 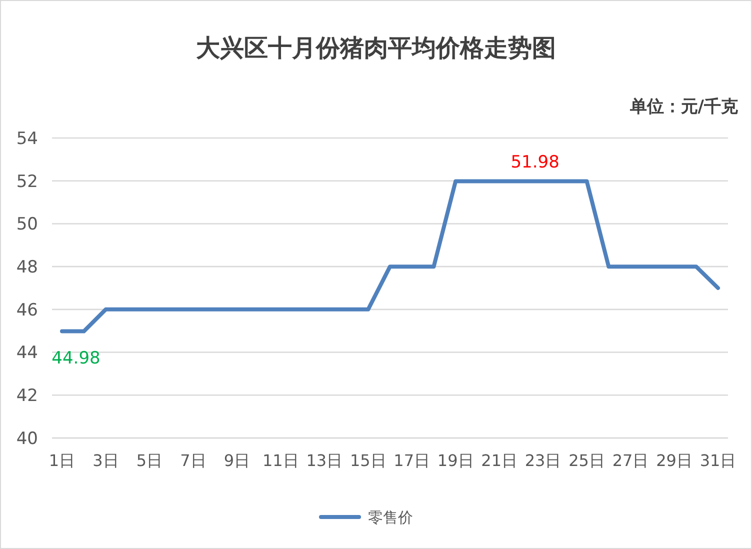 I want to click on x-tick-label: 23日, so click(x=543, y=460).